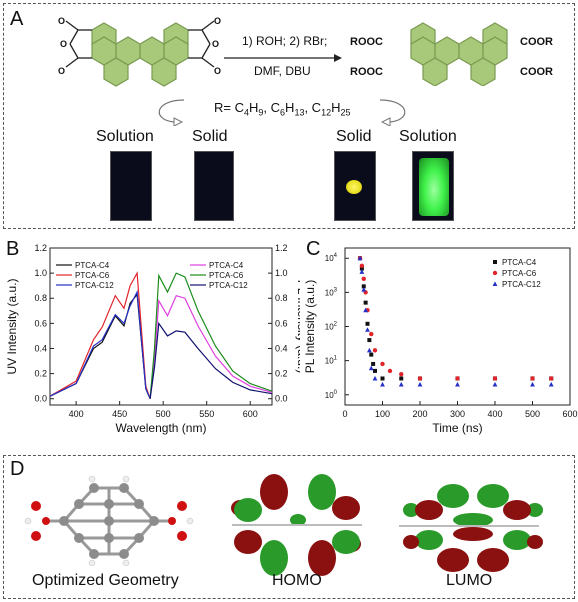 The image size is (578, 602). What do you see at coordinates (92, 265) in the screenshot?
I see `legend-label: PTCA-C4` at bounding box center [92, 265].